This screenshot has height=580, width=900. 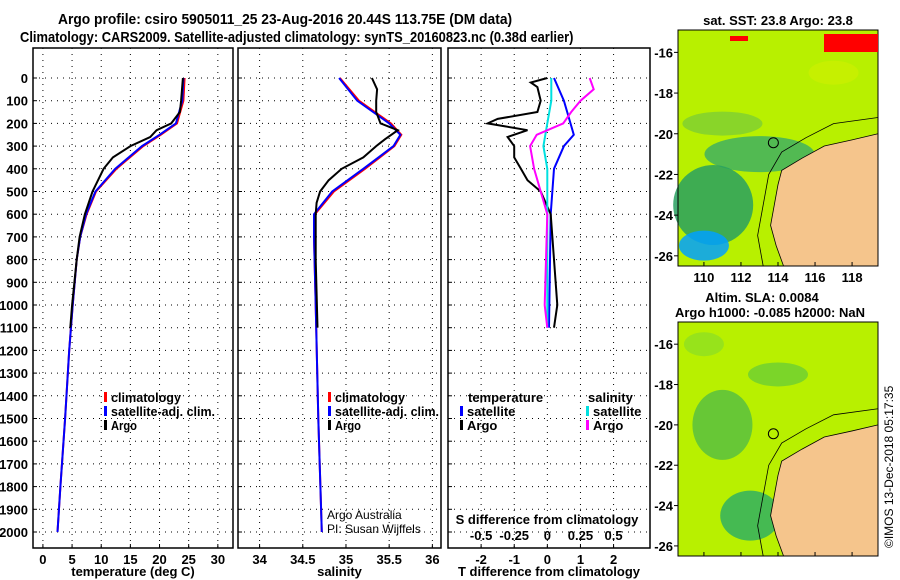 I want to click on map-panel-1: 110 112 114 116 118 -16 -18 -20 -22 -24 -26, so click(x=766, y=157).